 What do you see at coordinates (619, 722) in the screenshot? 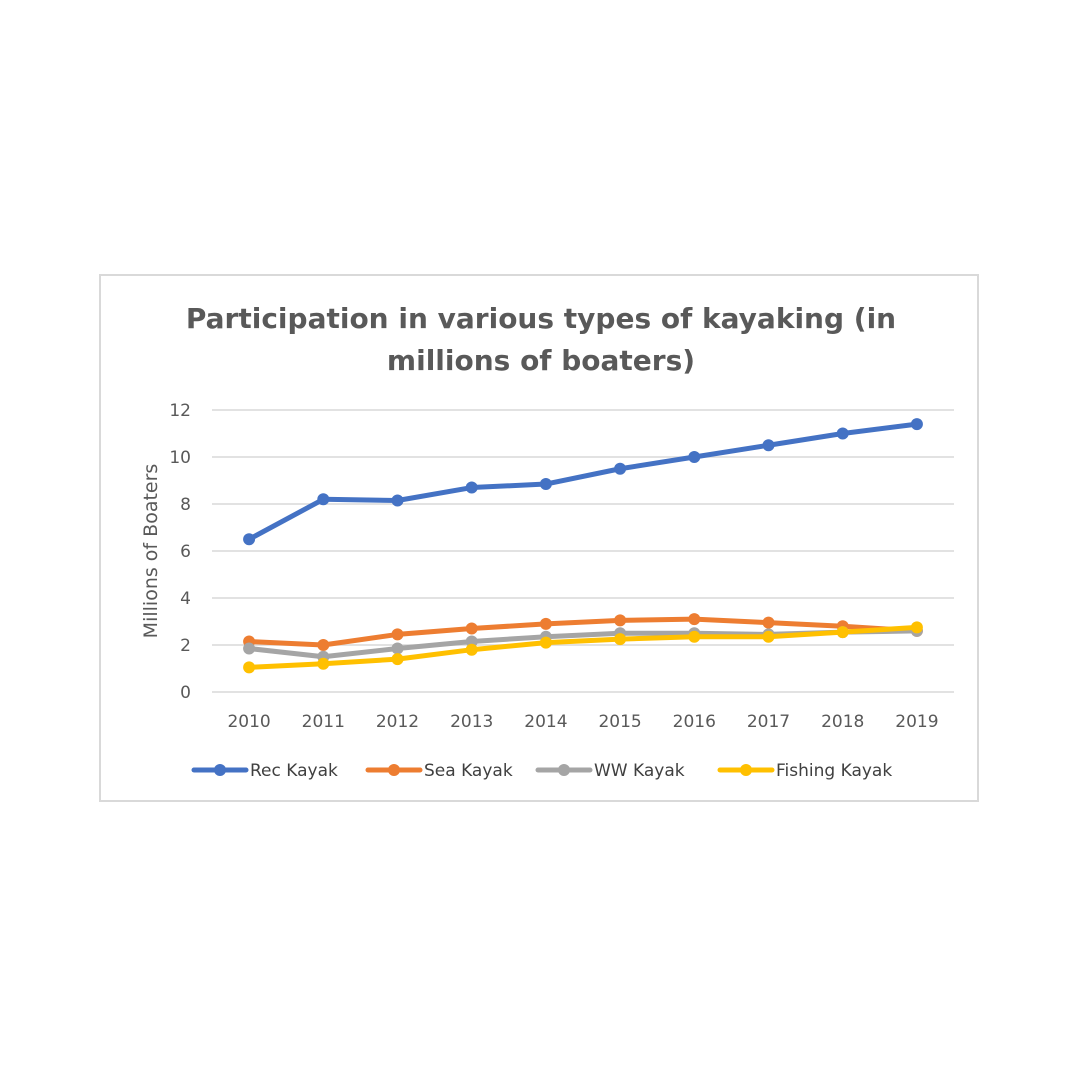
I see `x-tick-label: 2015` at bounding box center [619, 722].